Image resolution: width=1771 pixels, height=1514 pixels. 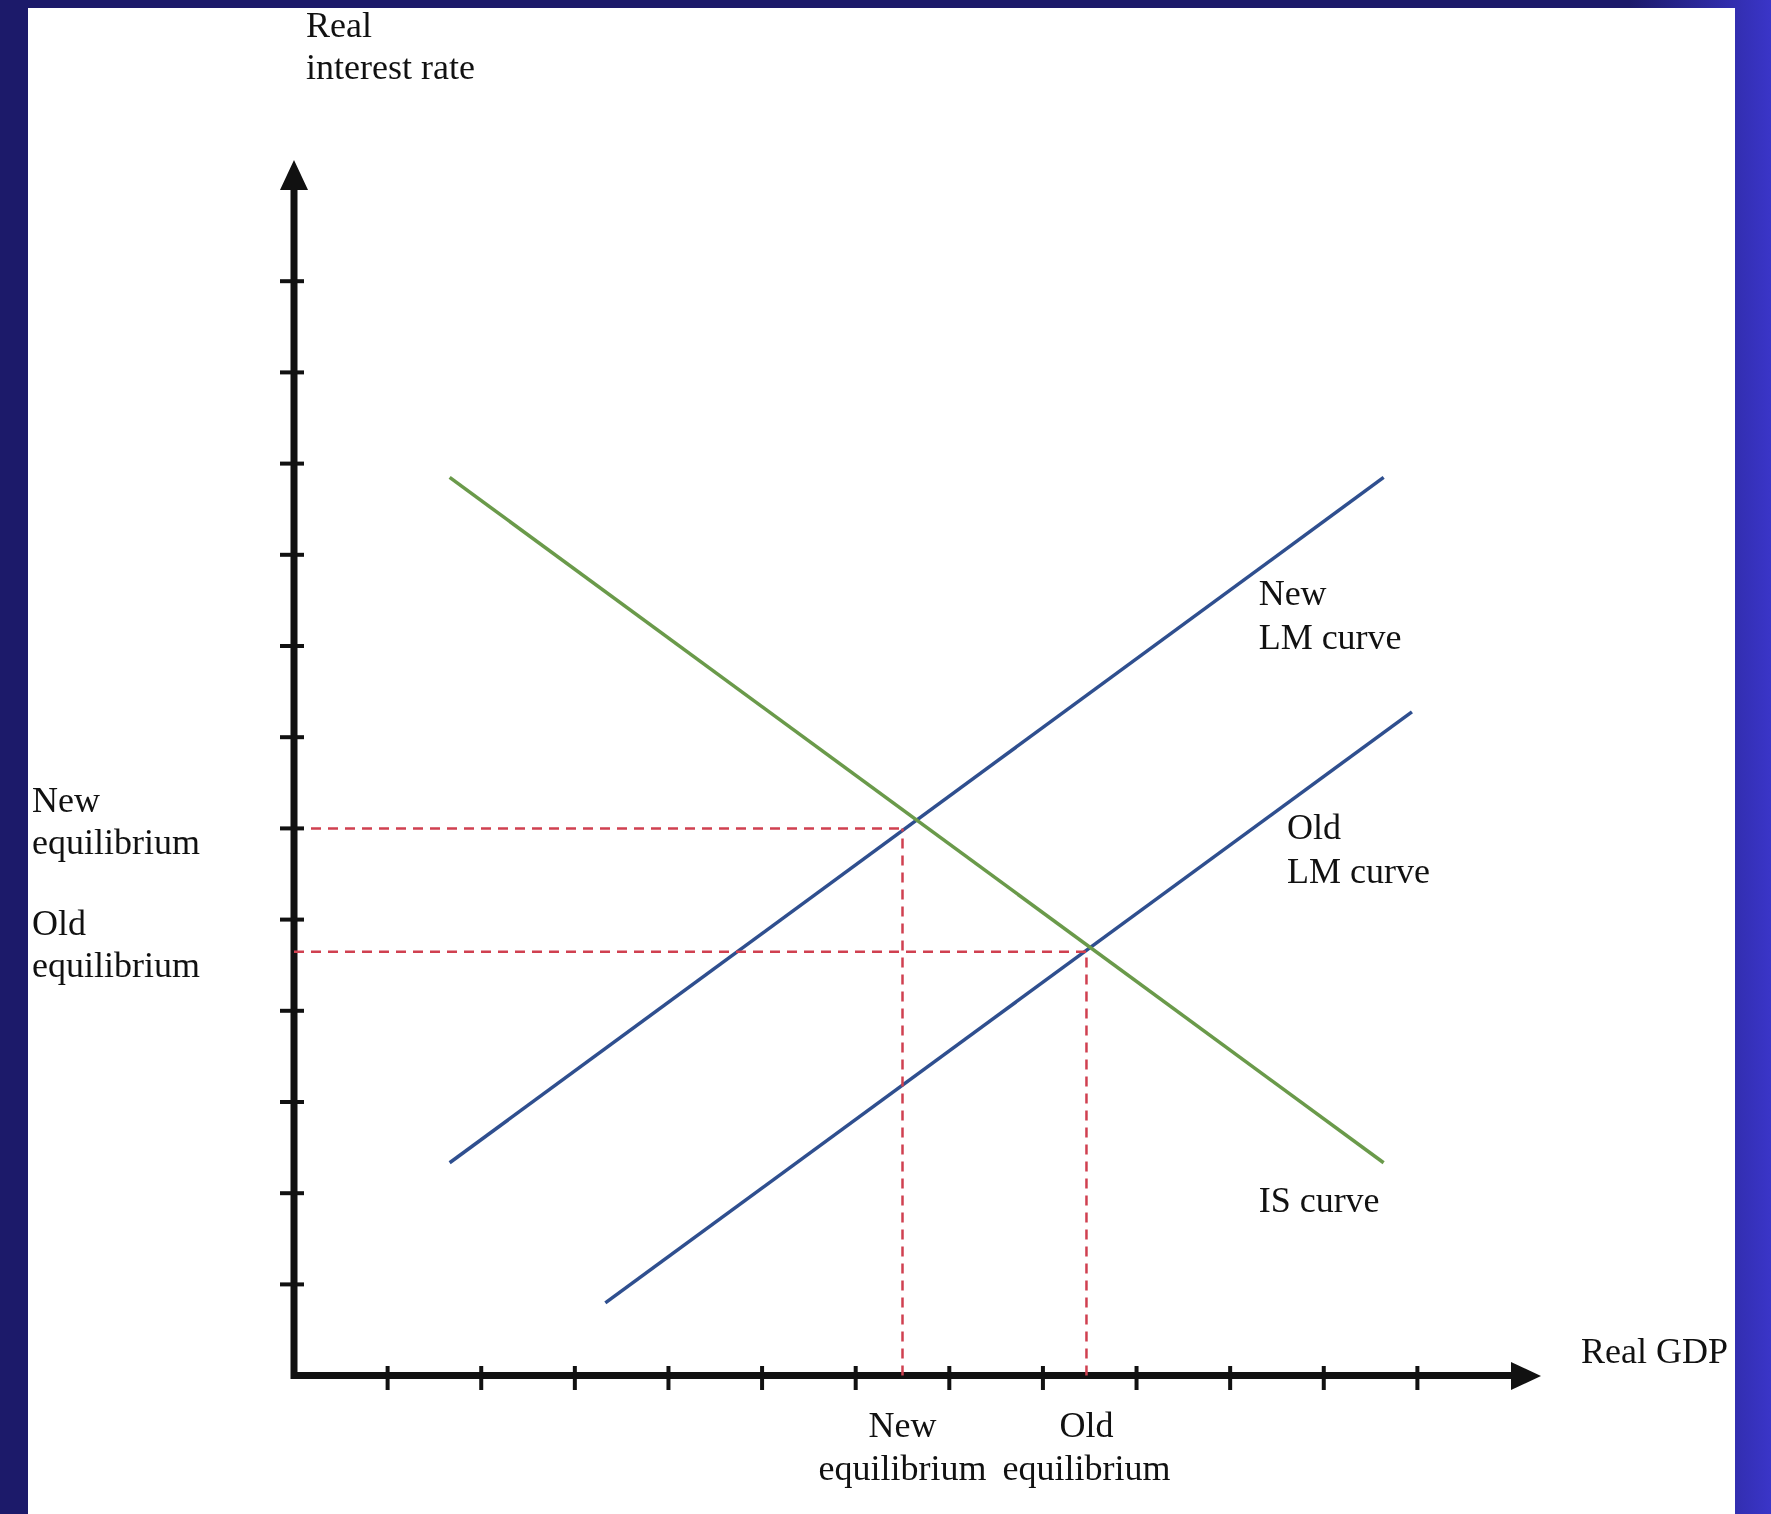 I want to click on series-label: New LM curve, so click(x=1330, y=614).